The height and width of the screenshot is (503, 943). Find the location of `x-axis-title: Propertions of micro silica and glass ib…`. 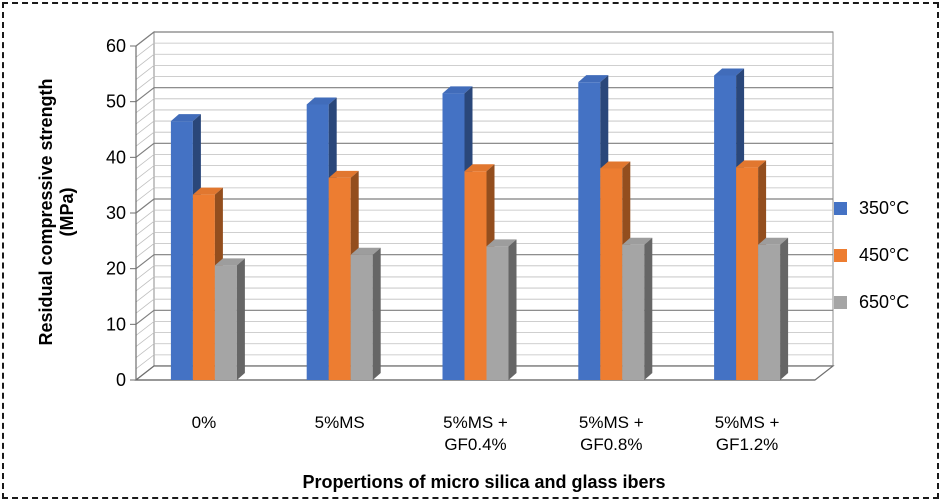

x-axis-title: Propertions of micro silica and glass ib… is located at coordinates (483, 482).